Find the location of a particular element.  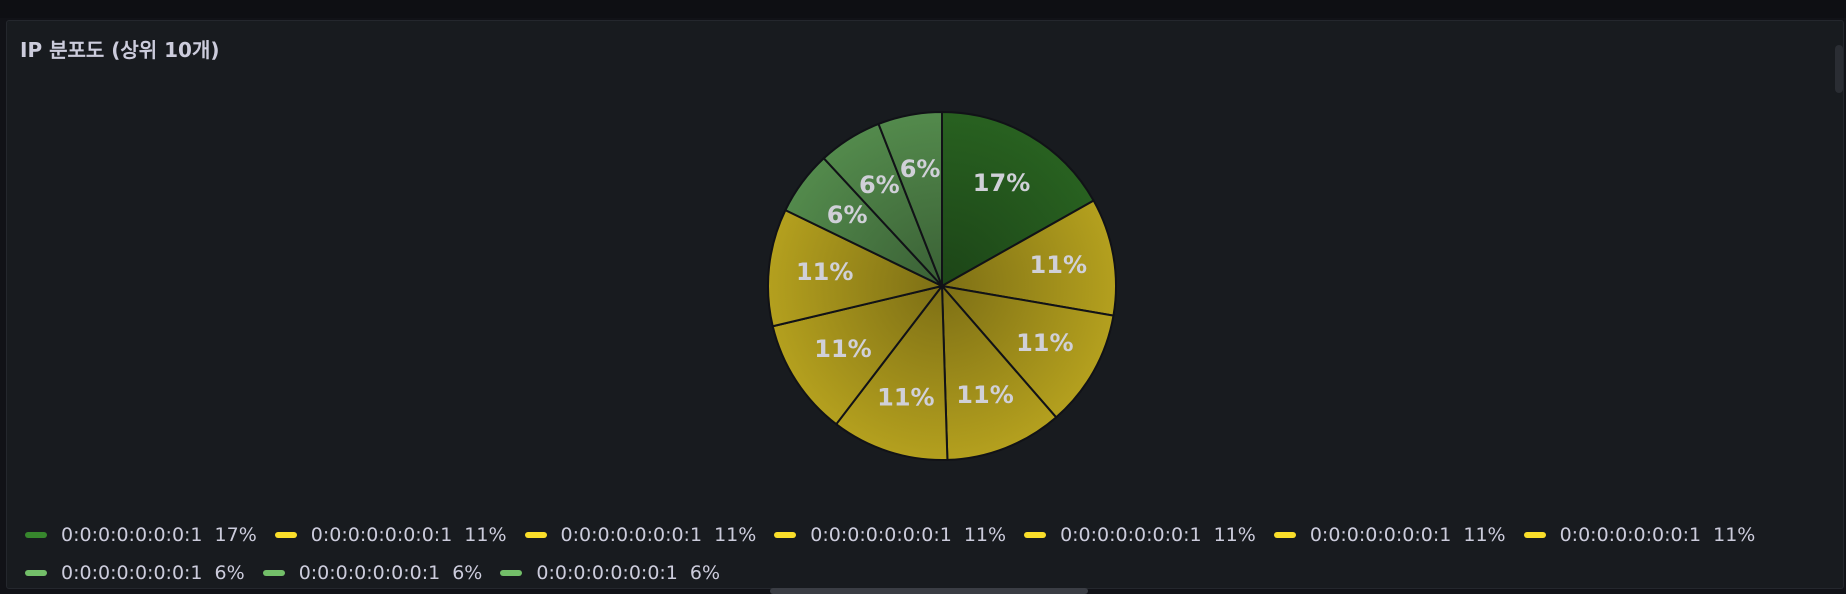

horizontal-scrollbar is located at coordinates (929, 591).